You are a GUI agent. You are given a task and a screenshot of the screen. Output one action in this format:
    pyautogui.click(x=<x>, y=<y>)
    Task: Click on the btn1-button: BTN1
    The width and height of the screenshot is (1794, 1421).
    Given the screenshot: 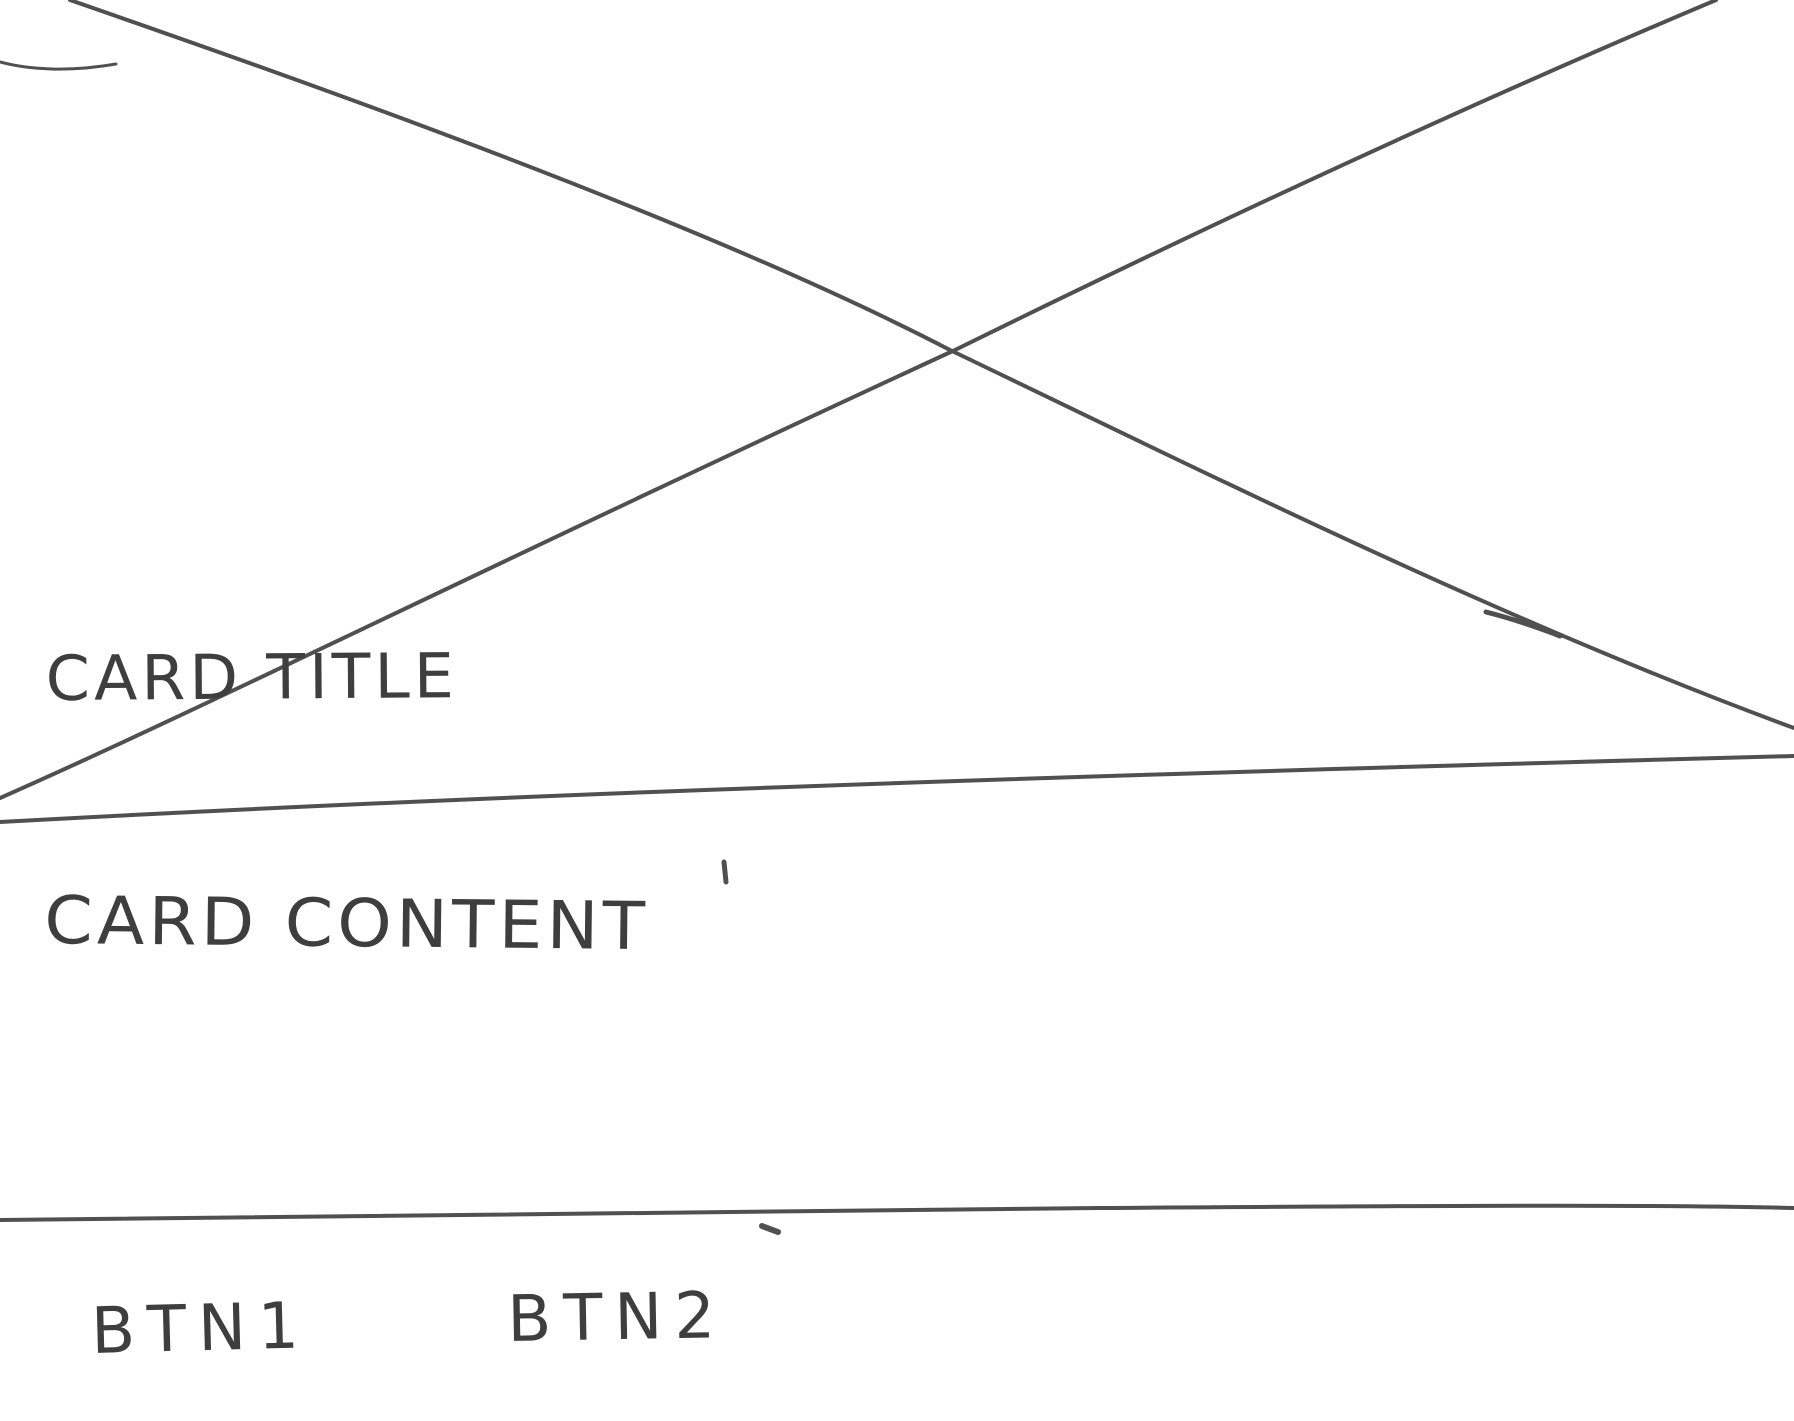 What is the action you would take?
    pyautogui.click(x=201, y=1329)
    